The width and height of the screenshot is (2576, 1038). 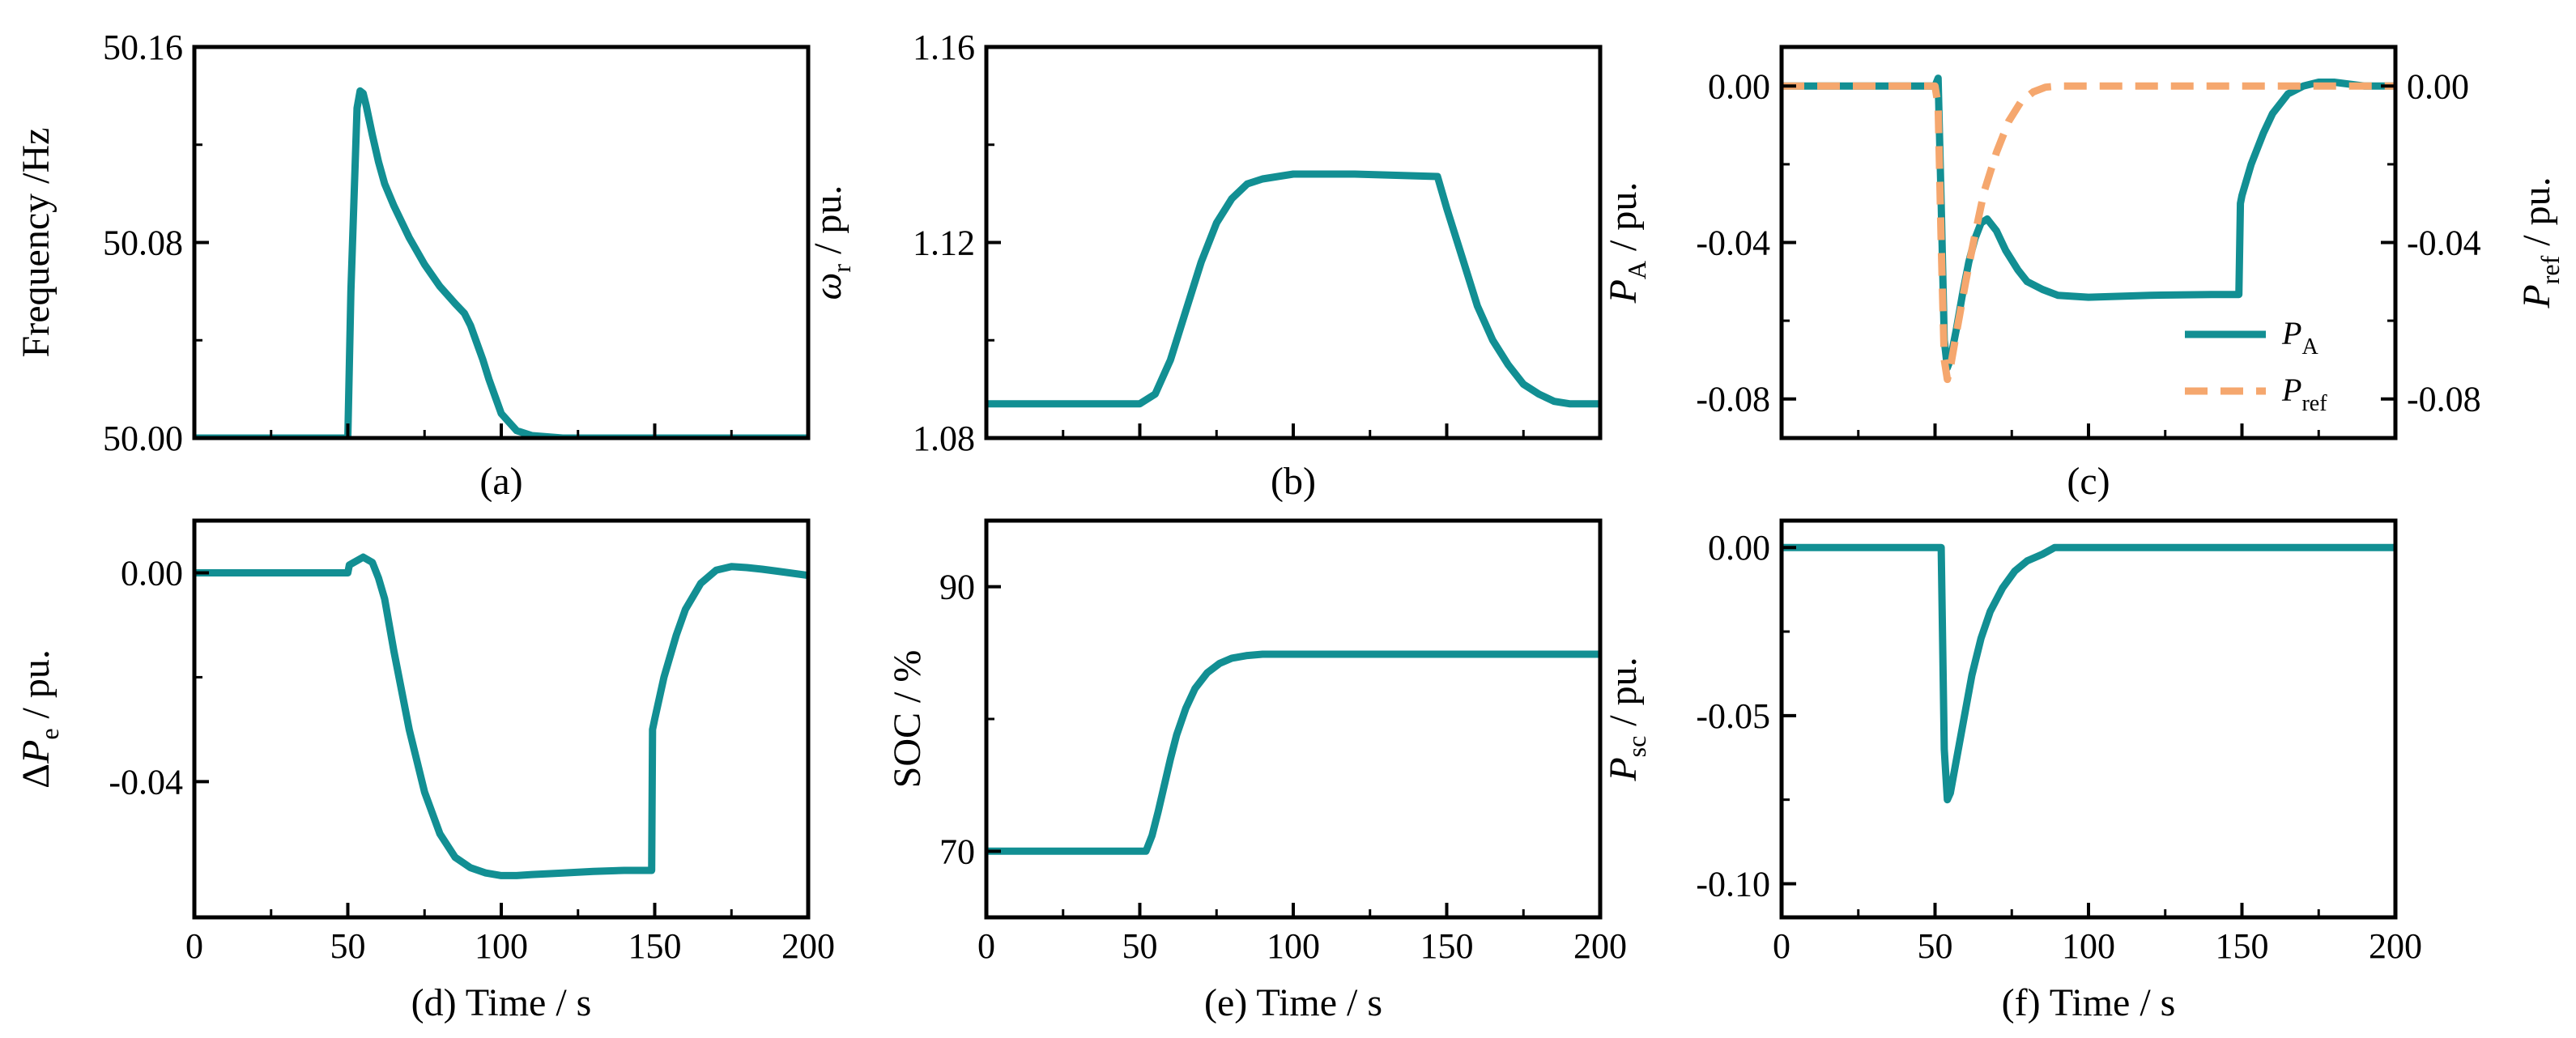 What do you see at coordinates (36, 243) in the screenshot?
I see `y-axis-label-a: Frequency /Hz` at bounding box center [36, 243].